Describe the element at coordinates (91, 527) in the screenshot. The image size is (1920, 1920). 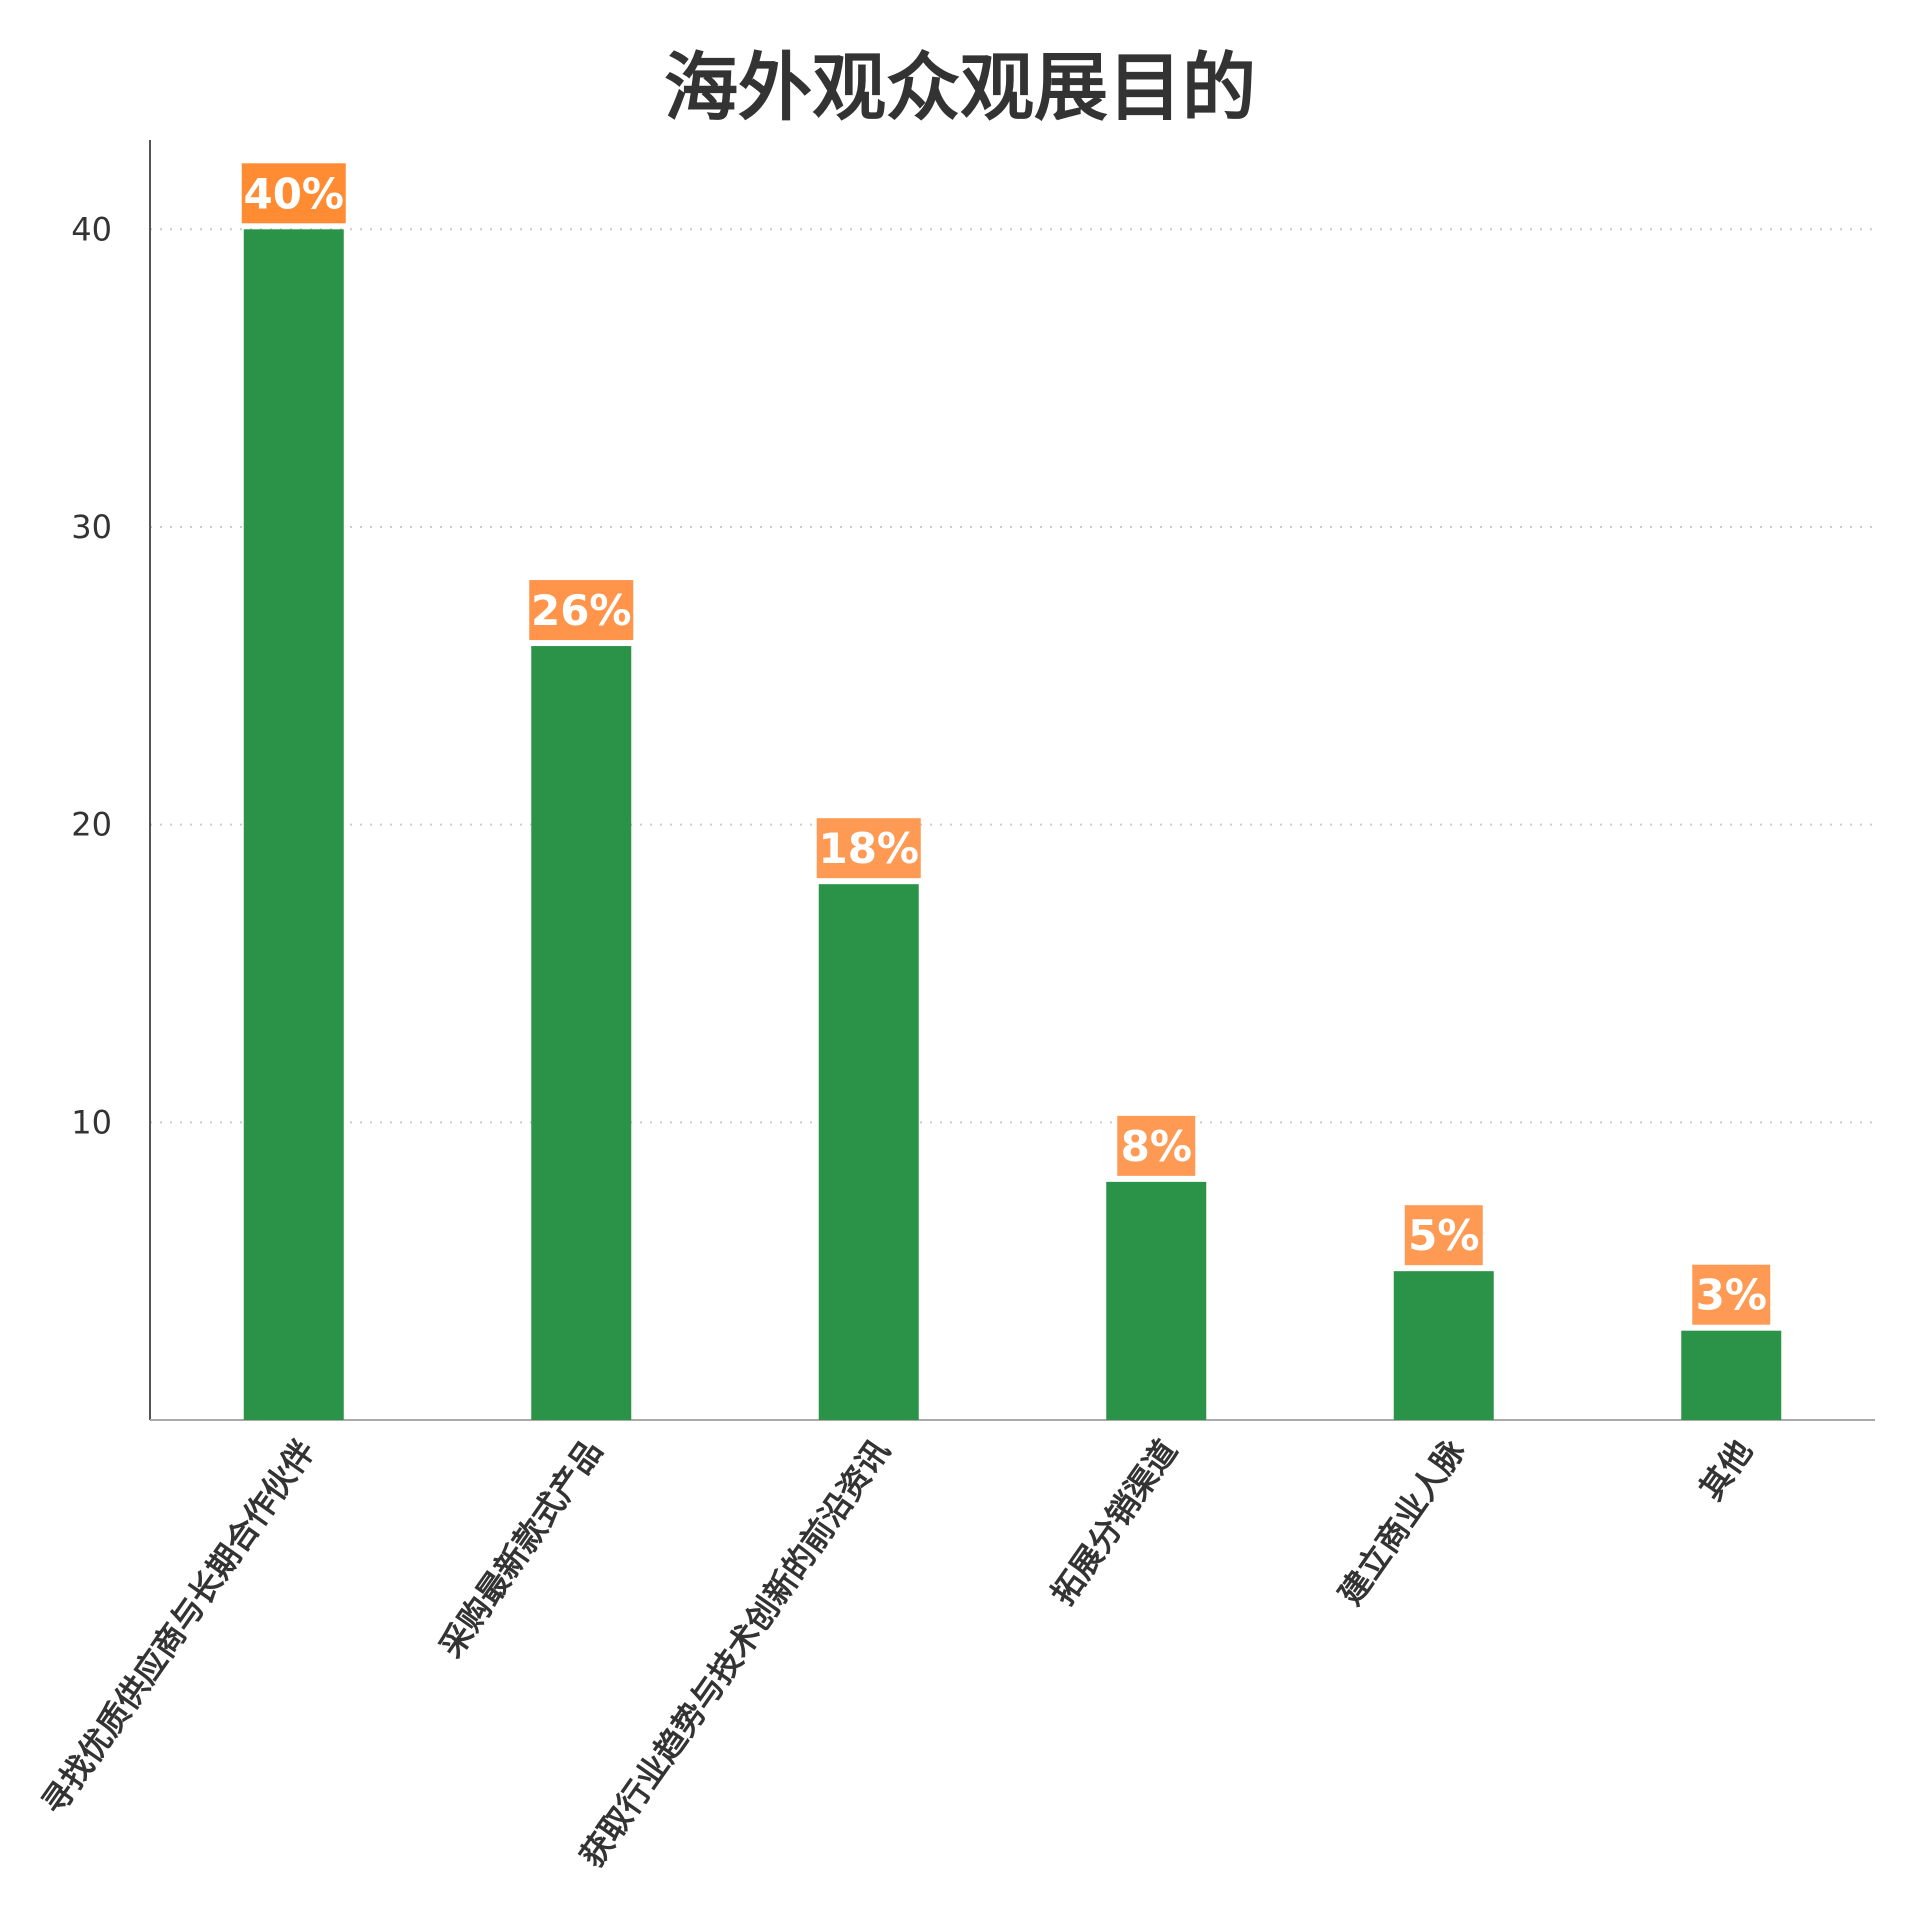
I see `y-tick-label: 30` at that location.